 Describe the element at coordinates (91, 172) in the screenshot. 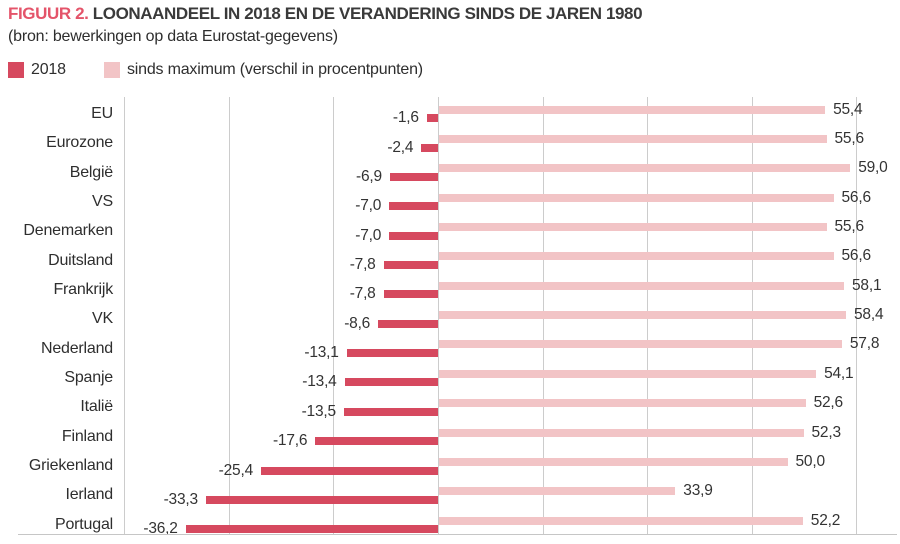

I see `category-label: België` at that location.